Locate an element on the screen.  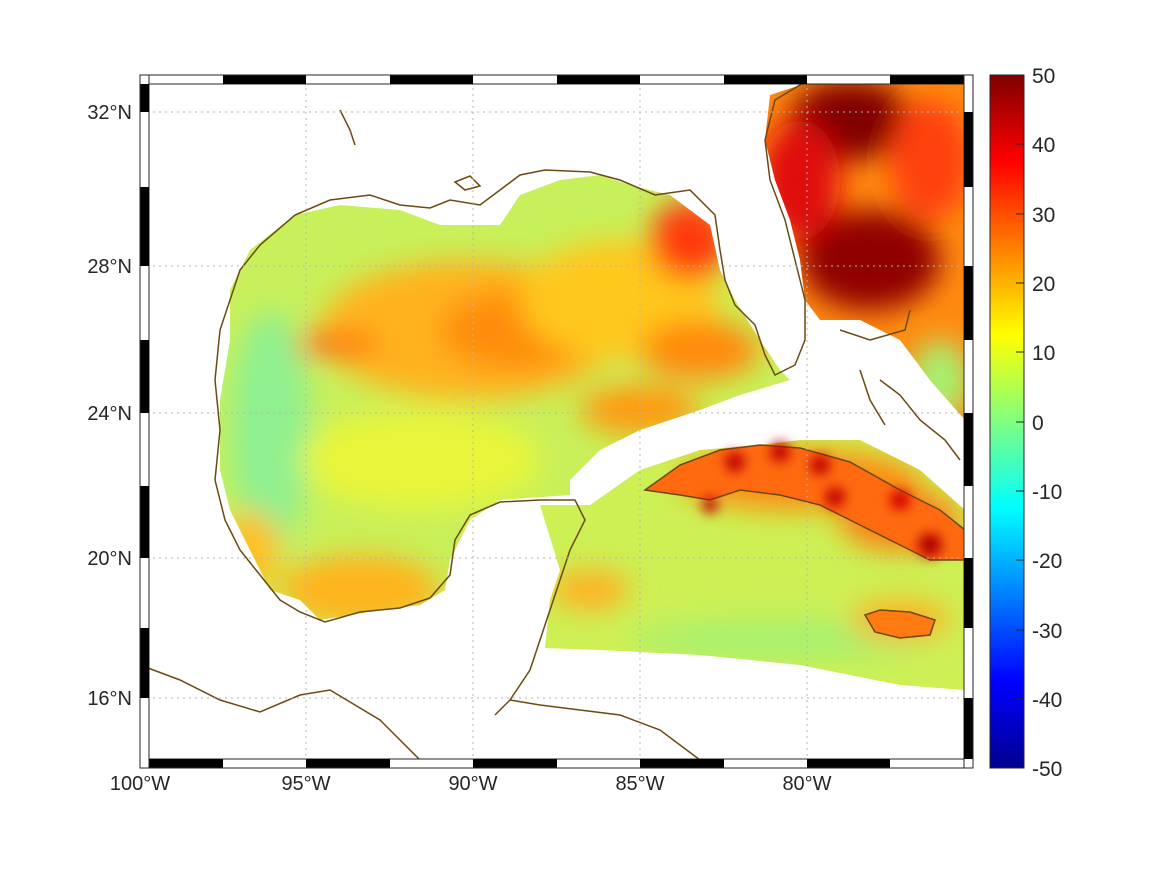
colorbar-tick-label: 40 is located at coordinates (1043, 145).